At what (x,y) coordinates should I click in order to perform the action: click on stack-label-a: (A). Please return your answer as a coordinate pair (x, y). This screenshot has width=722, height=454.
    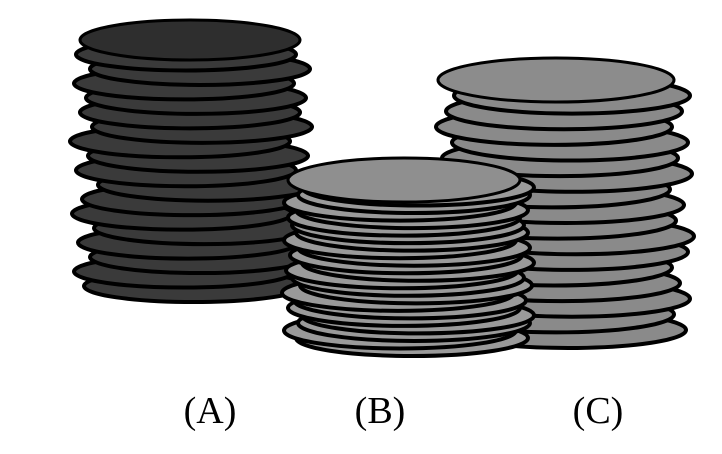
    Looking at the image, I should click on (210, 411).